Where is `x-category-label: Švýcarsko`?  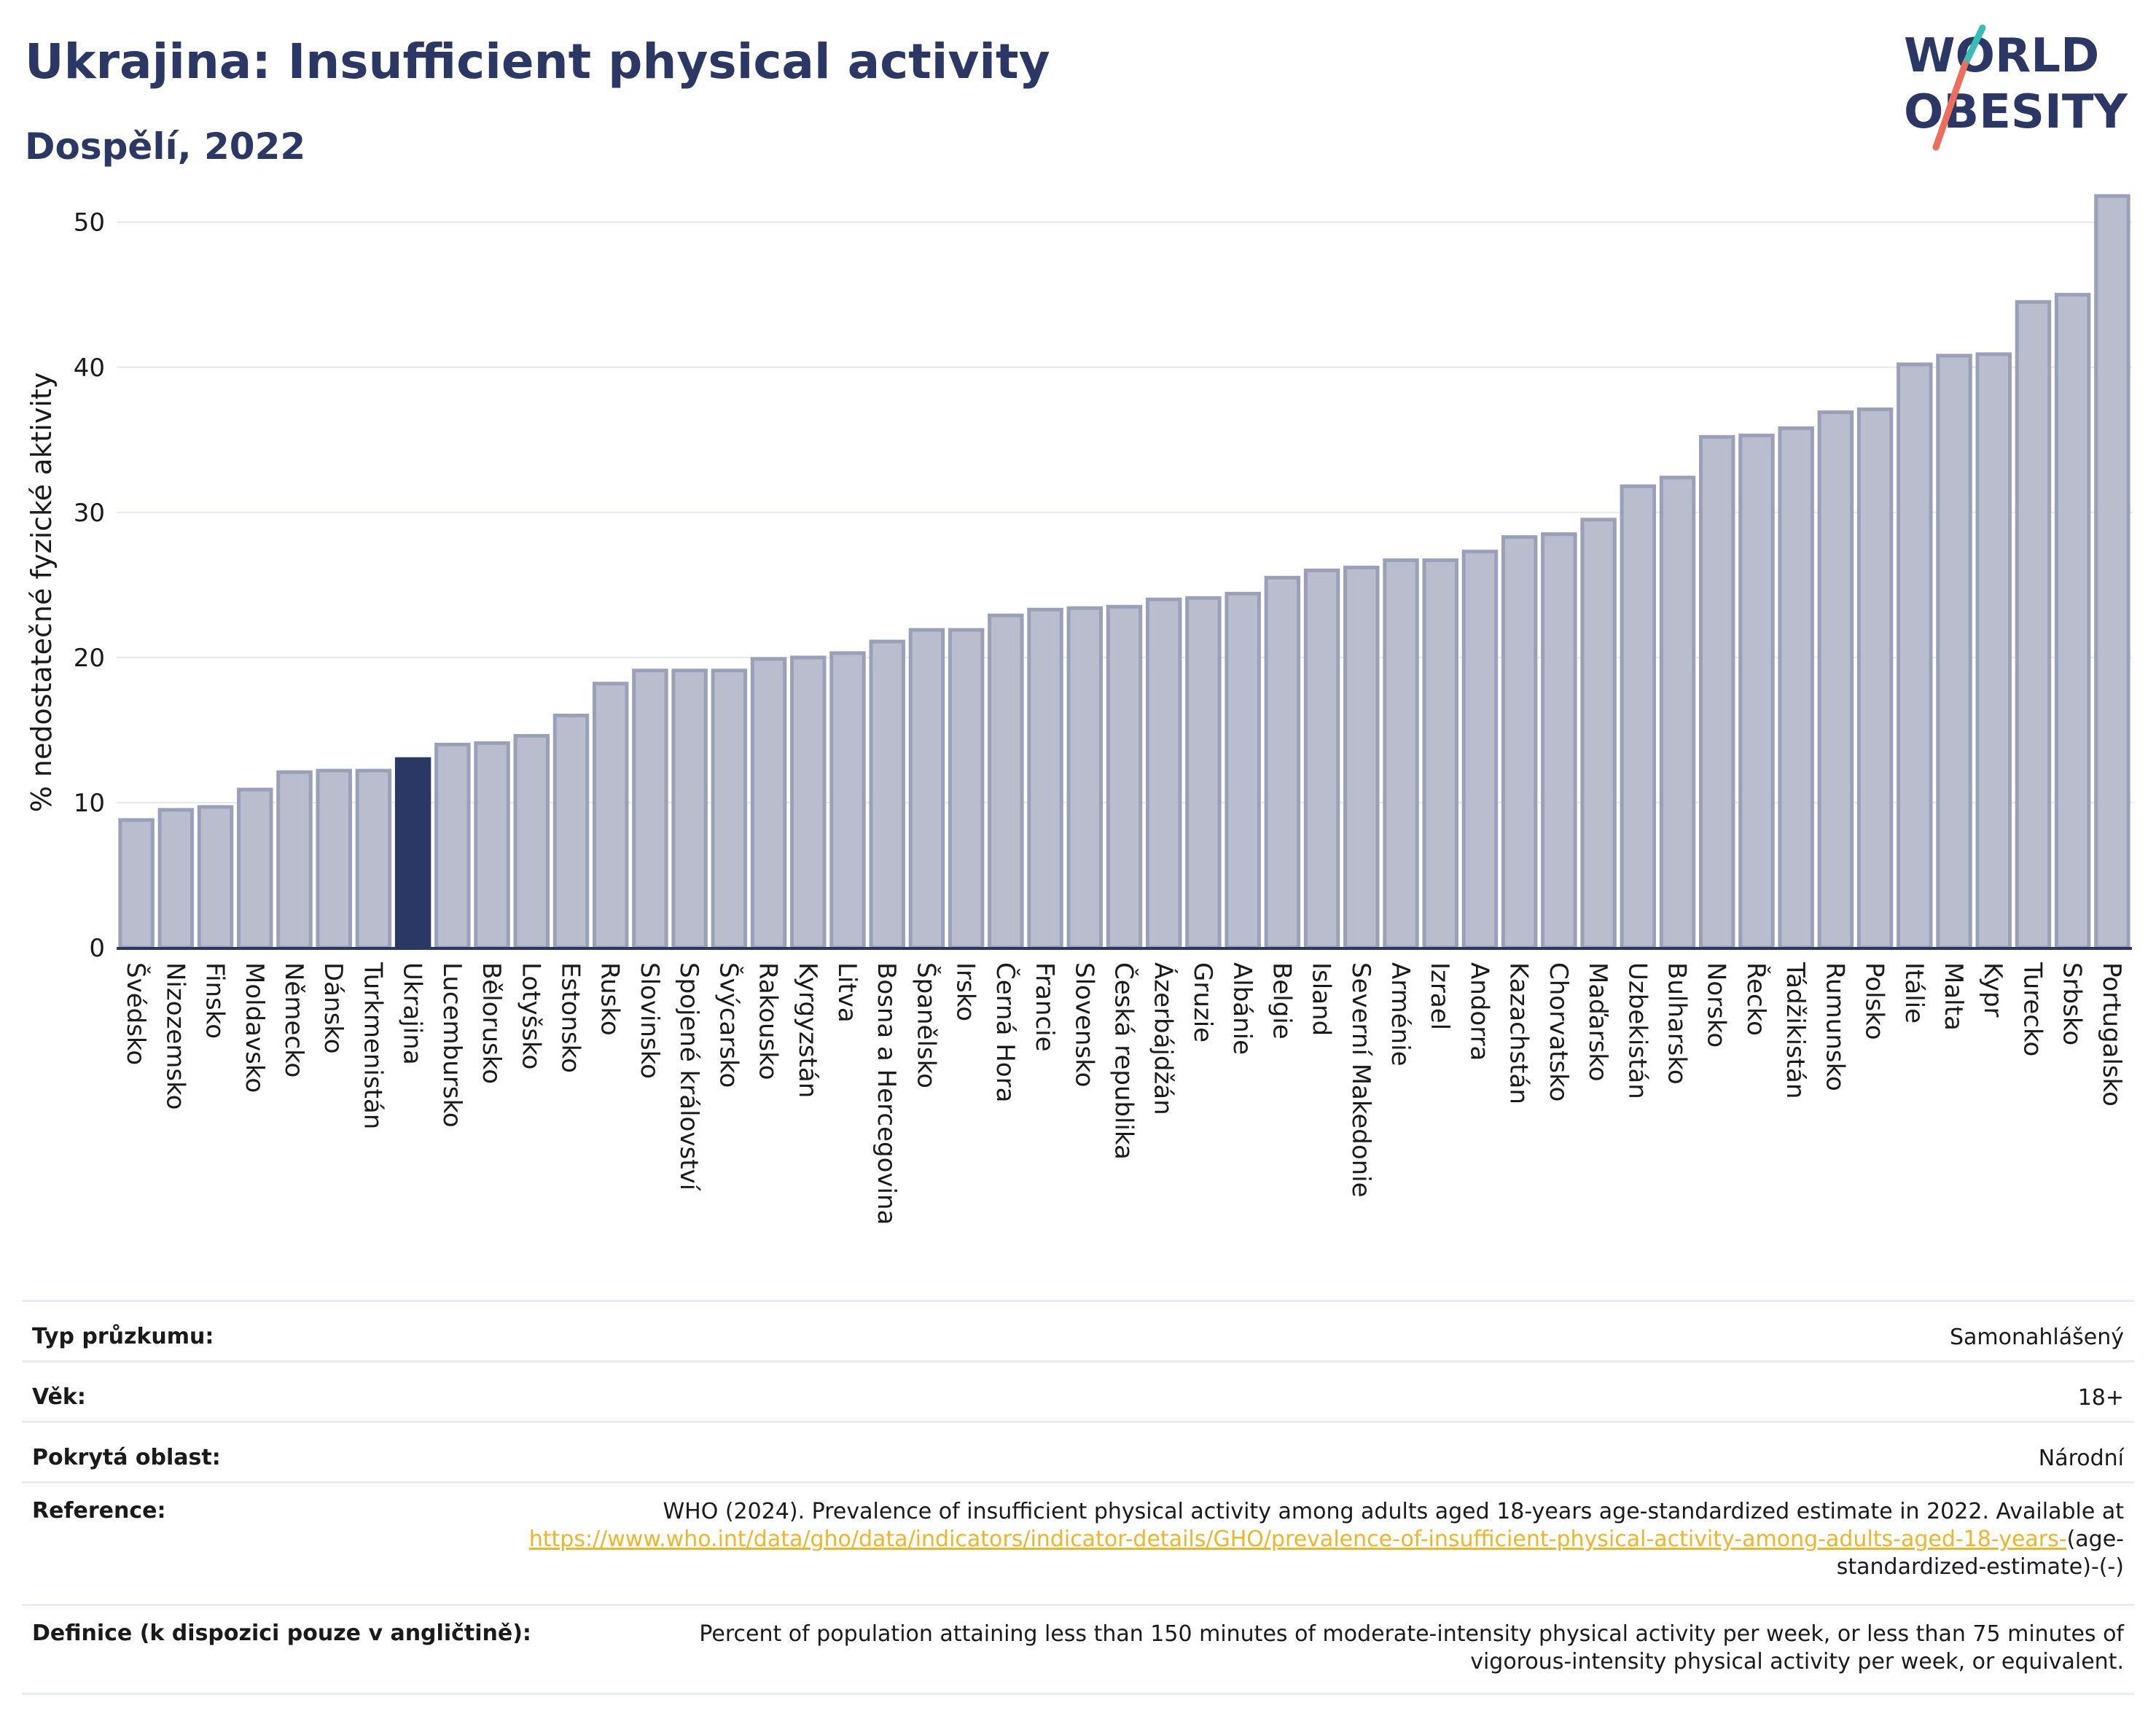
x-category-label: Švýcarsko is located at coordinates (728, 1025).